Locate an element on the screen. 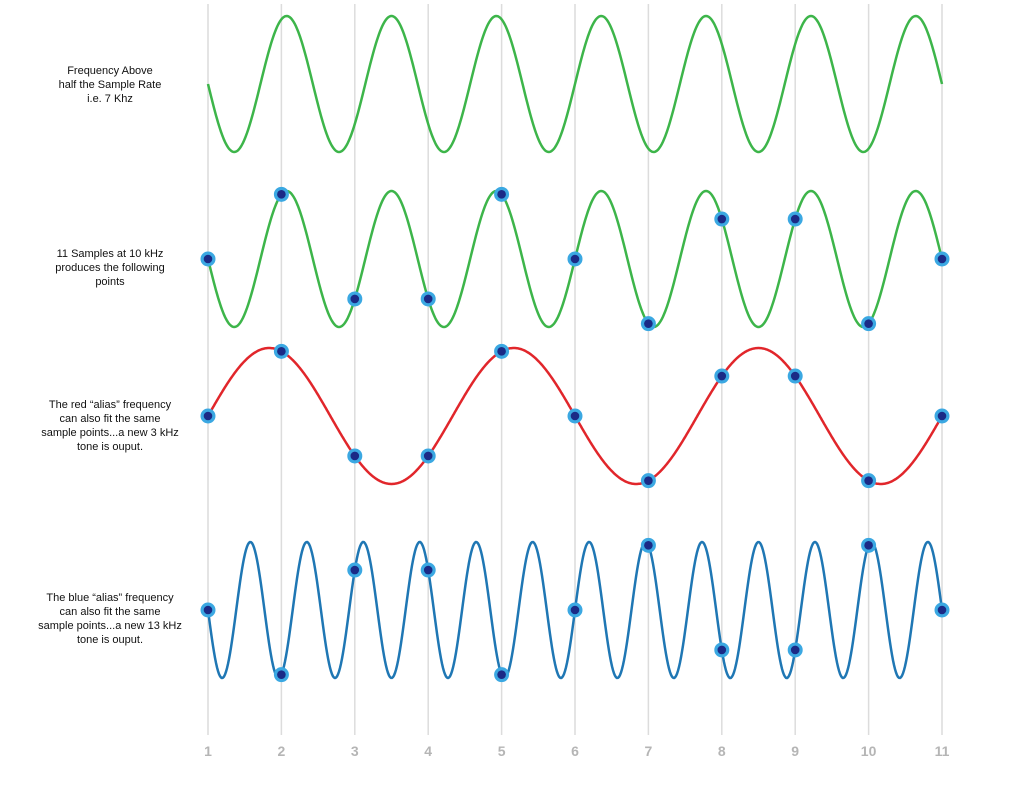  row-label: produces the following is located at coordinates (109, 268).